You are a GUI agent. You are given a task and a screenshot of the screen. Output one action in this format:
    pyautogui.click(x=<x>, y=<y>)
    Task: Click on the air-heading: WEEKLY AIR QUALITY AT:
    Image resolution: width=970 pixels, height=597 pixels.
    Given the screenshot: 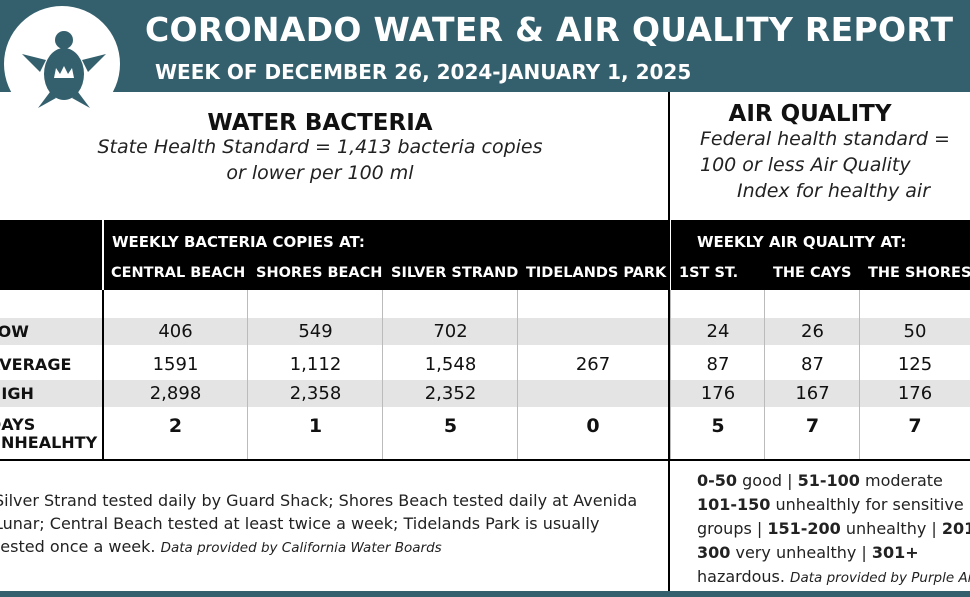 What is the action you would take?
    pyautogui.click(x=802, y=242)
    